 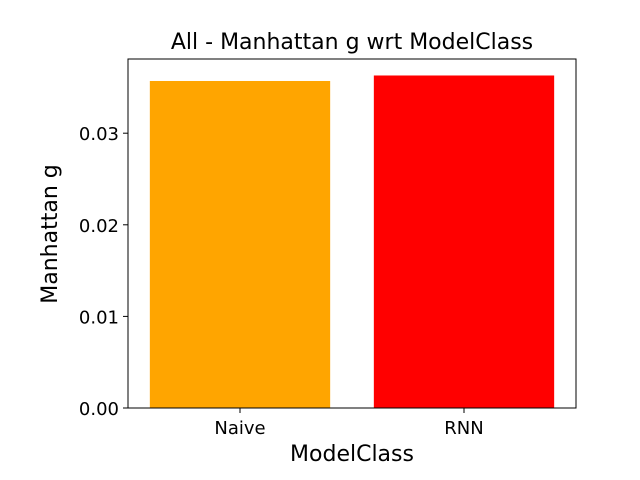 I want to click on y-tick-label: 0.01, so click(x=99, y=317).